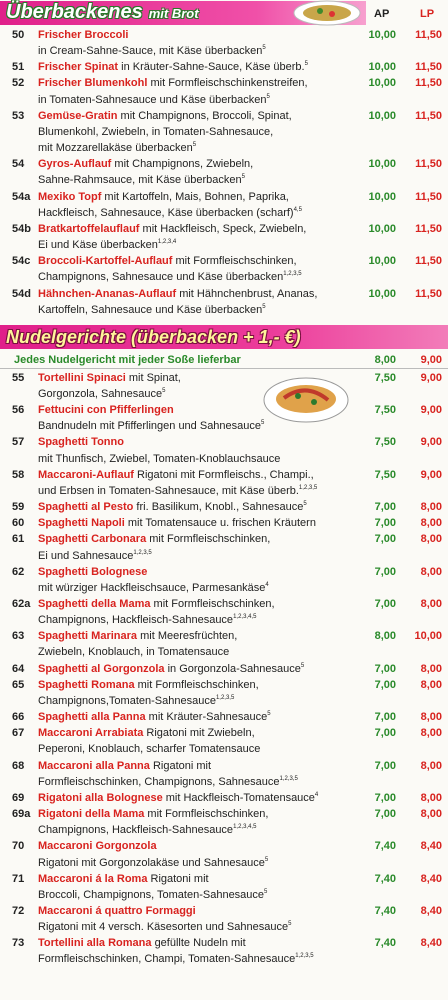 Image resolution: width=448 pixels, height=1000 pixels. Describe the element at coordinates (18, 377) in the screenshot. I see `item-number: 55` at that location.